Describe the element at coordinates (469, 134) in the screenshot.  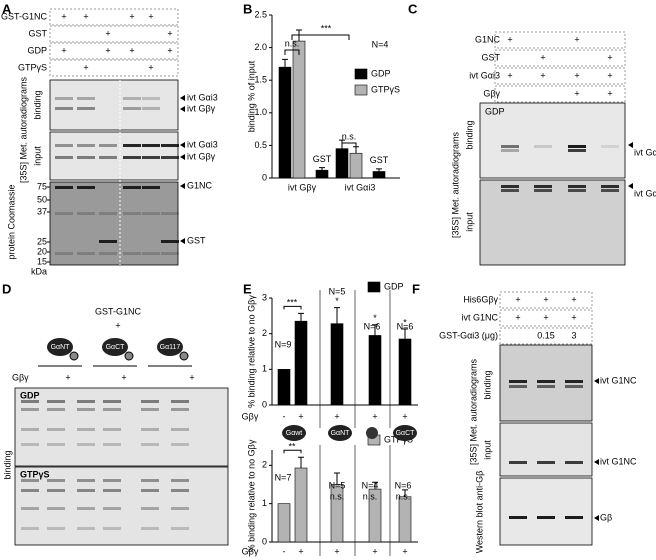
I see `gel-label: binding` at that location.